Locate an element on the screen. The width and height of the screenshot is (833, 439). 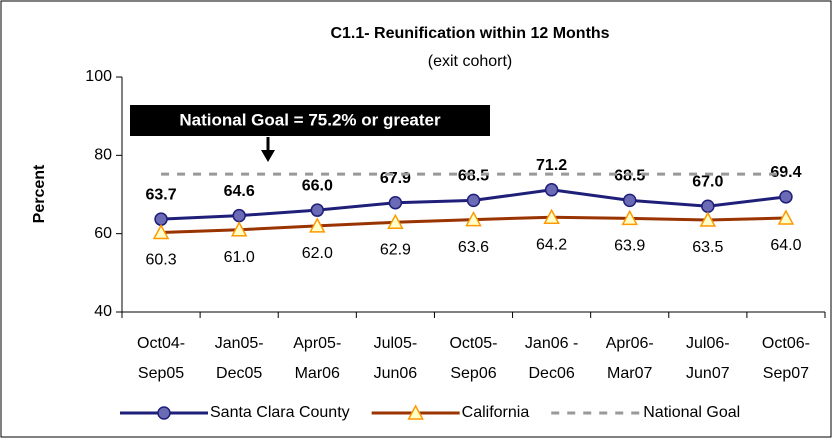
x-tick-label: Apr05-Mar06 is located at coordinates (317, 358).